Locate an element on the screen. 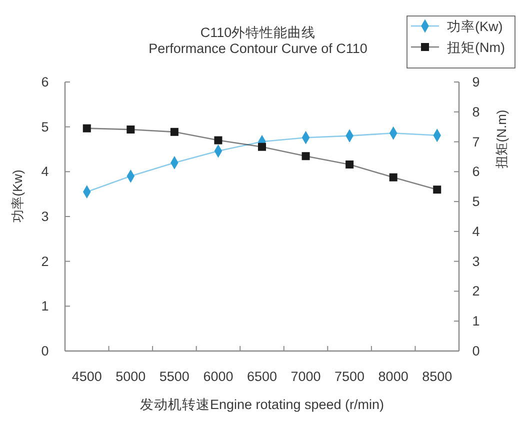 The image size is (530, 422). chart-subtitle: Performance Contour Curve of C110 is located at coordinates (258, 48).